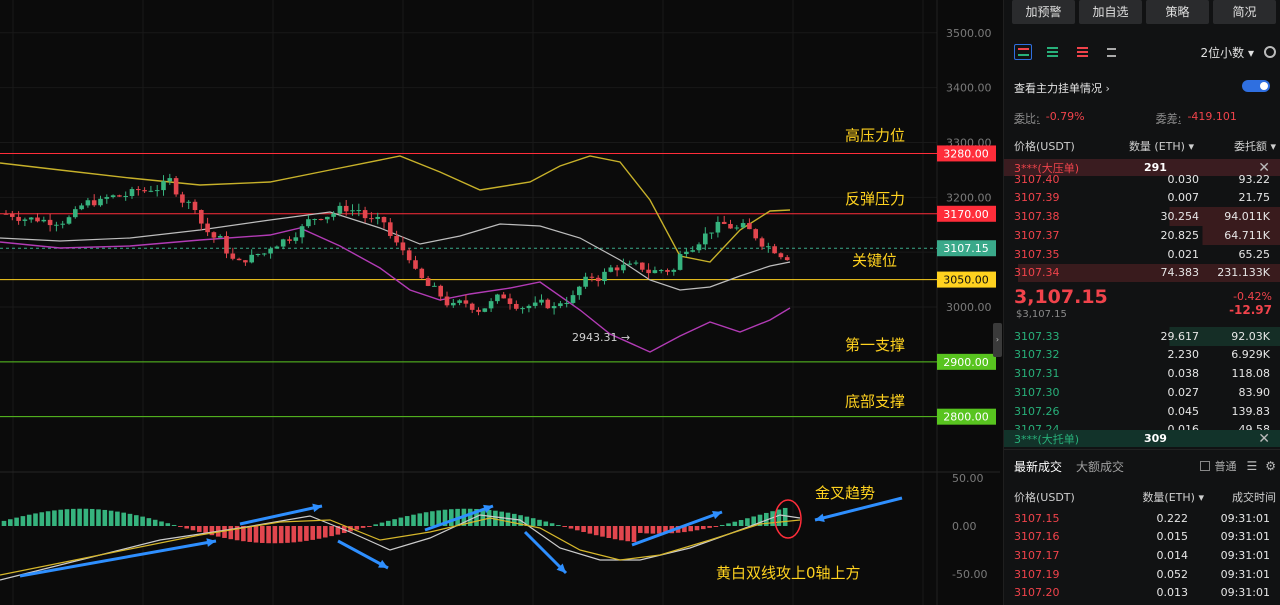  What do you see at coordinates (1256, 86) in the screenshot?
I see `main-orders-toggle` at bounding box center [1256, 86].